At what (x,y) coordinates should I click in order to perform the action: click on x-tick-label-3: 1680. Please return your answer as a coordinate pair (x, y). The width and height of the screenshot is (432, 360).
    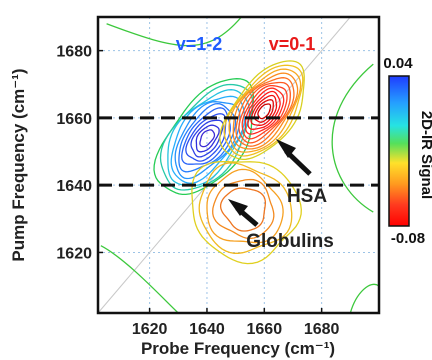
    Looking at the image, I should click on (322, 329).